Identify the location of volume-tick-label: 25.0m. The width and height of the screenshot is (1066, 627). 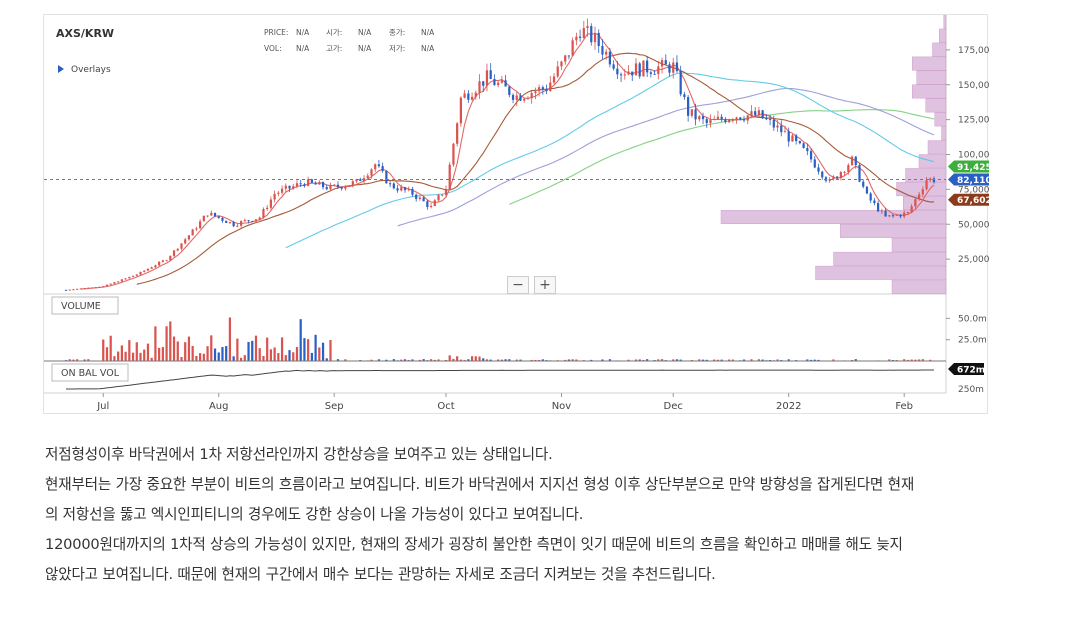
(972, 341).